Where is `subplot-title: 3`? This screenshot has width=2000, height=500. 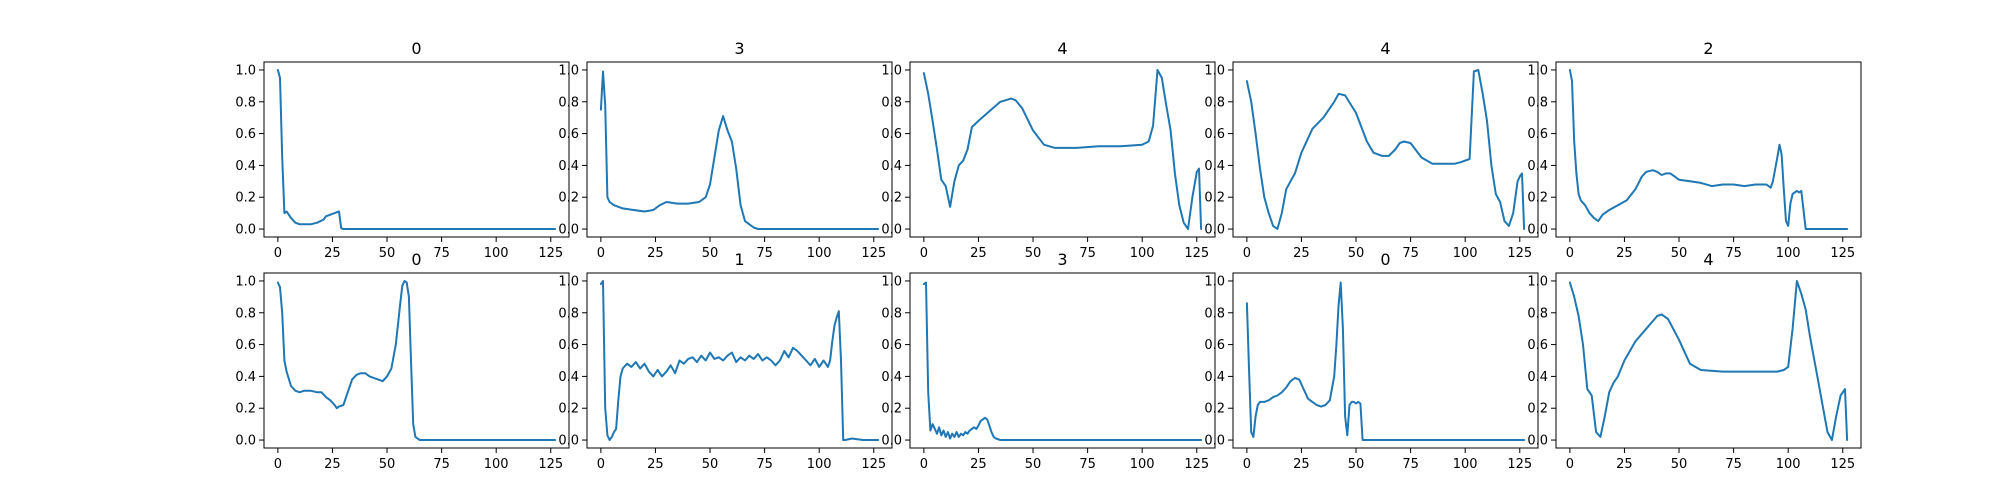
subplot-title: 3 is located at coordinates (739, 48).